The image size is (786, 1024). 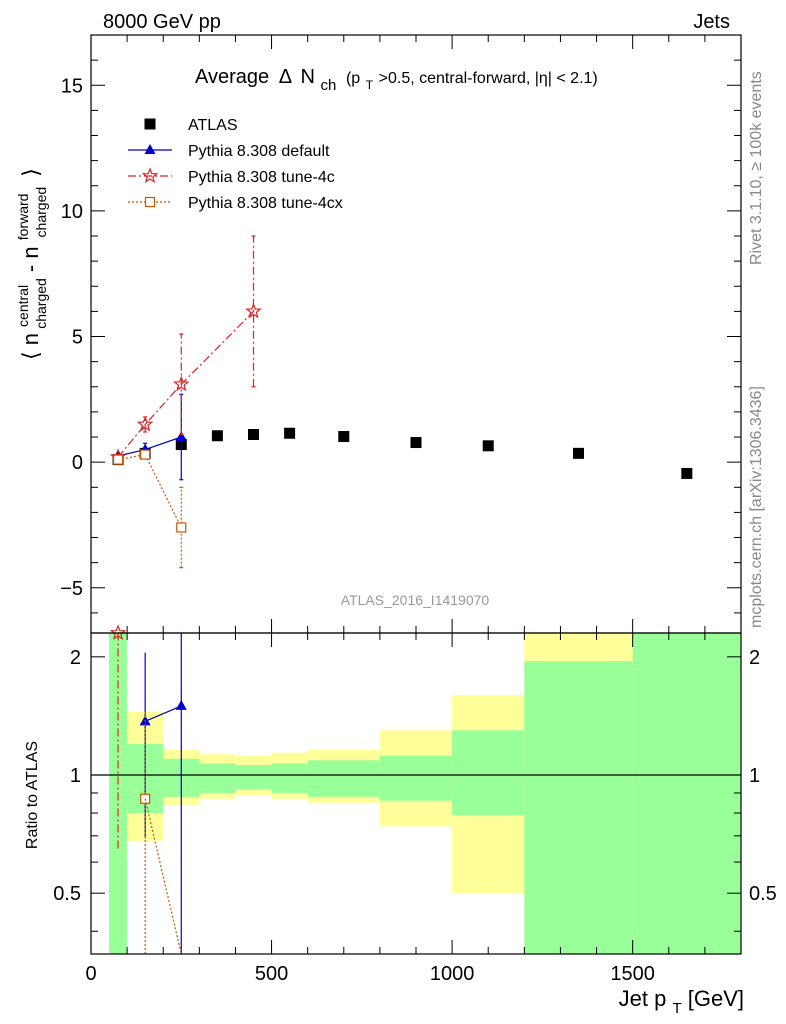 I want to click on xlabel-a: Jet p, so click(x=643, y=998).